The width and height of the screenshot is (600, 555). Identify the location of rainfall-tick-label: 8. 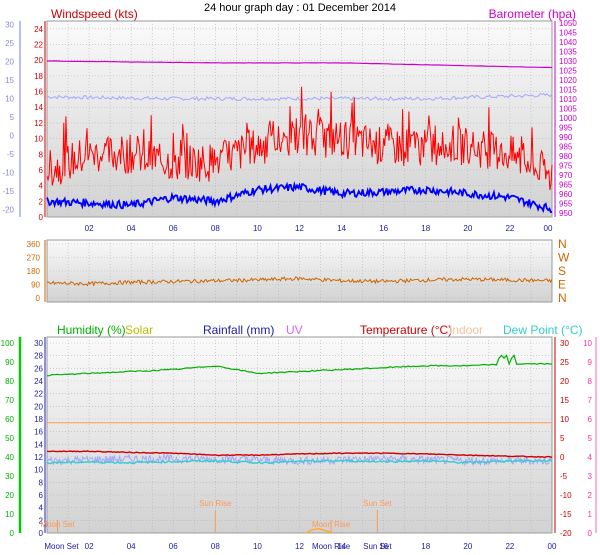
(41, 482).